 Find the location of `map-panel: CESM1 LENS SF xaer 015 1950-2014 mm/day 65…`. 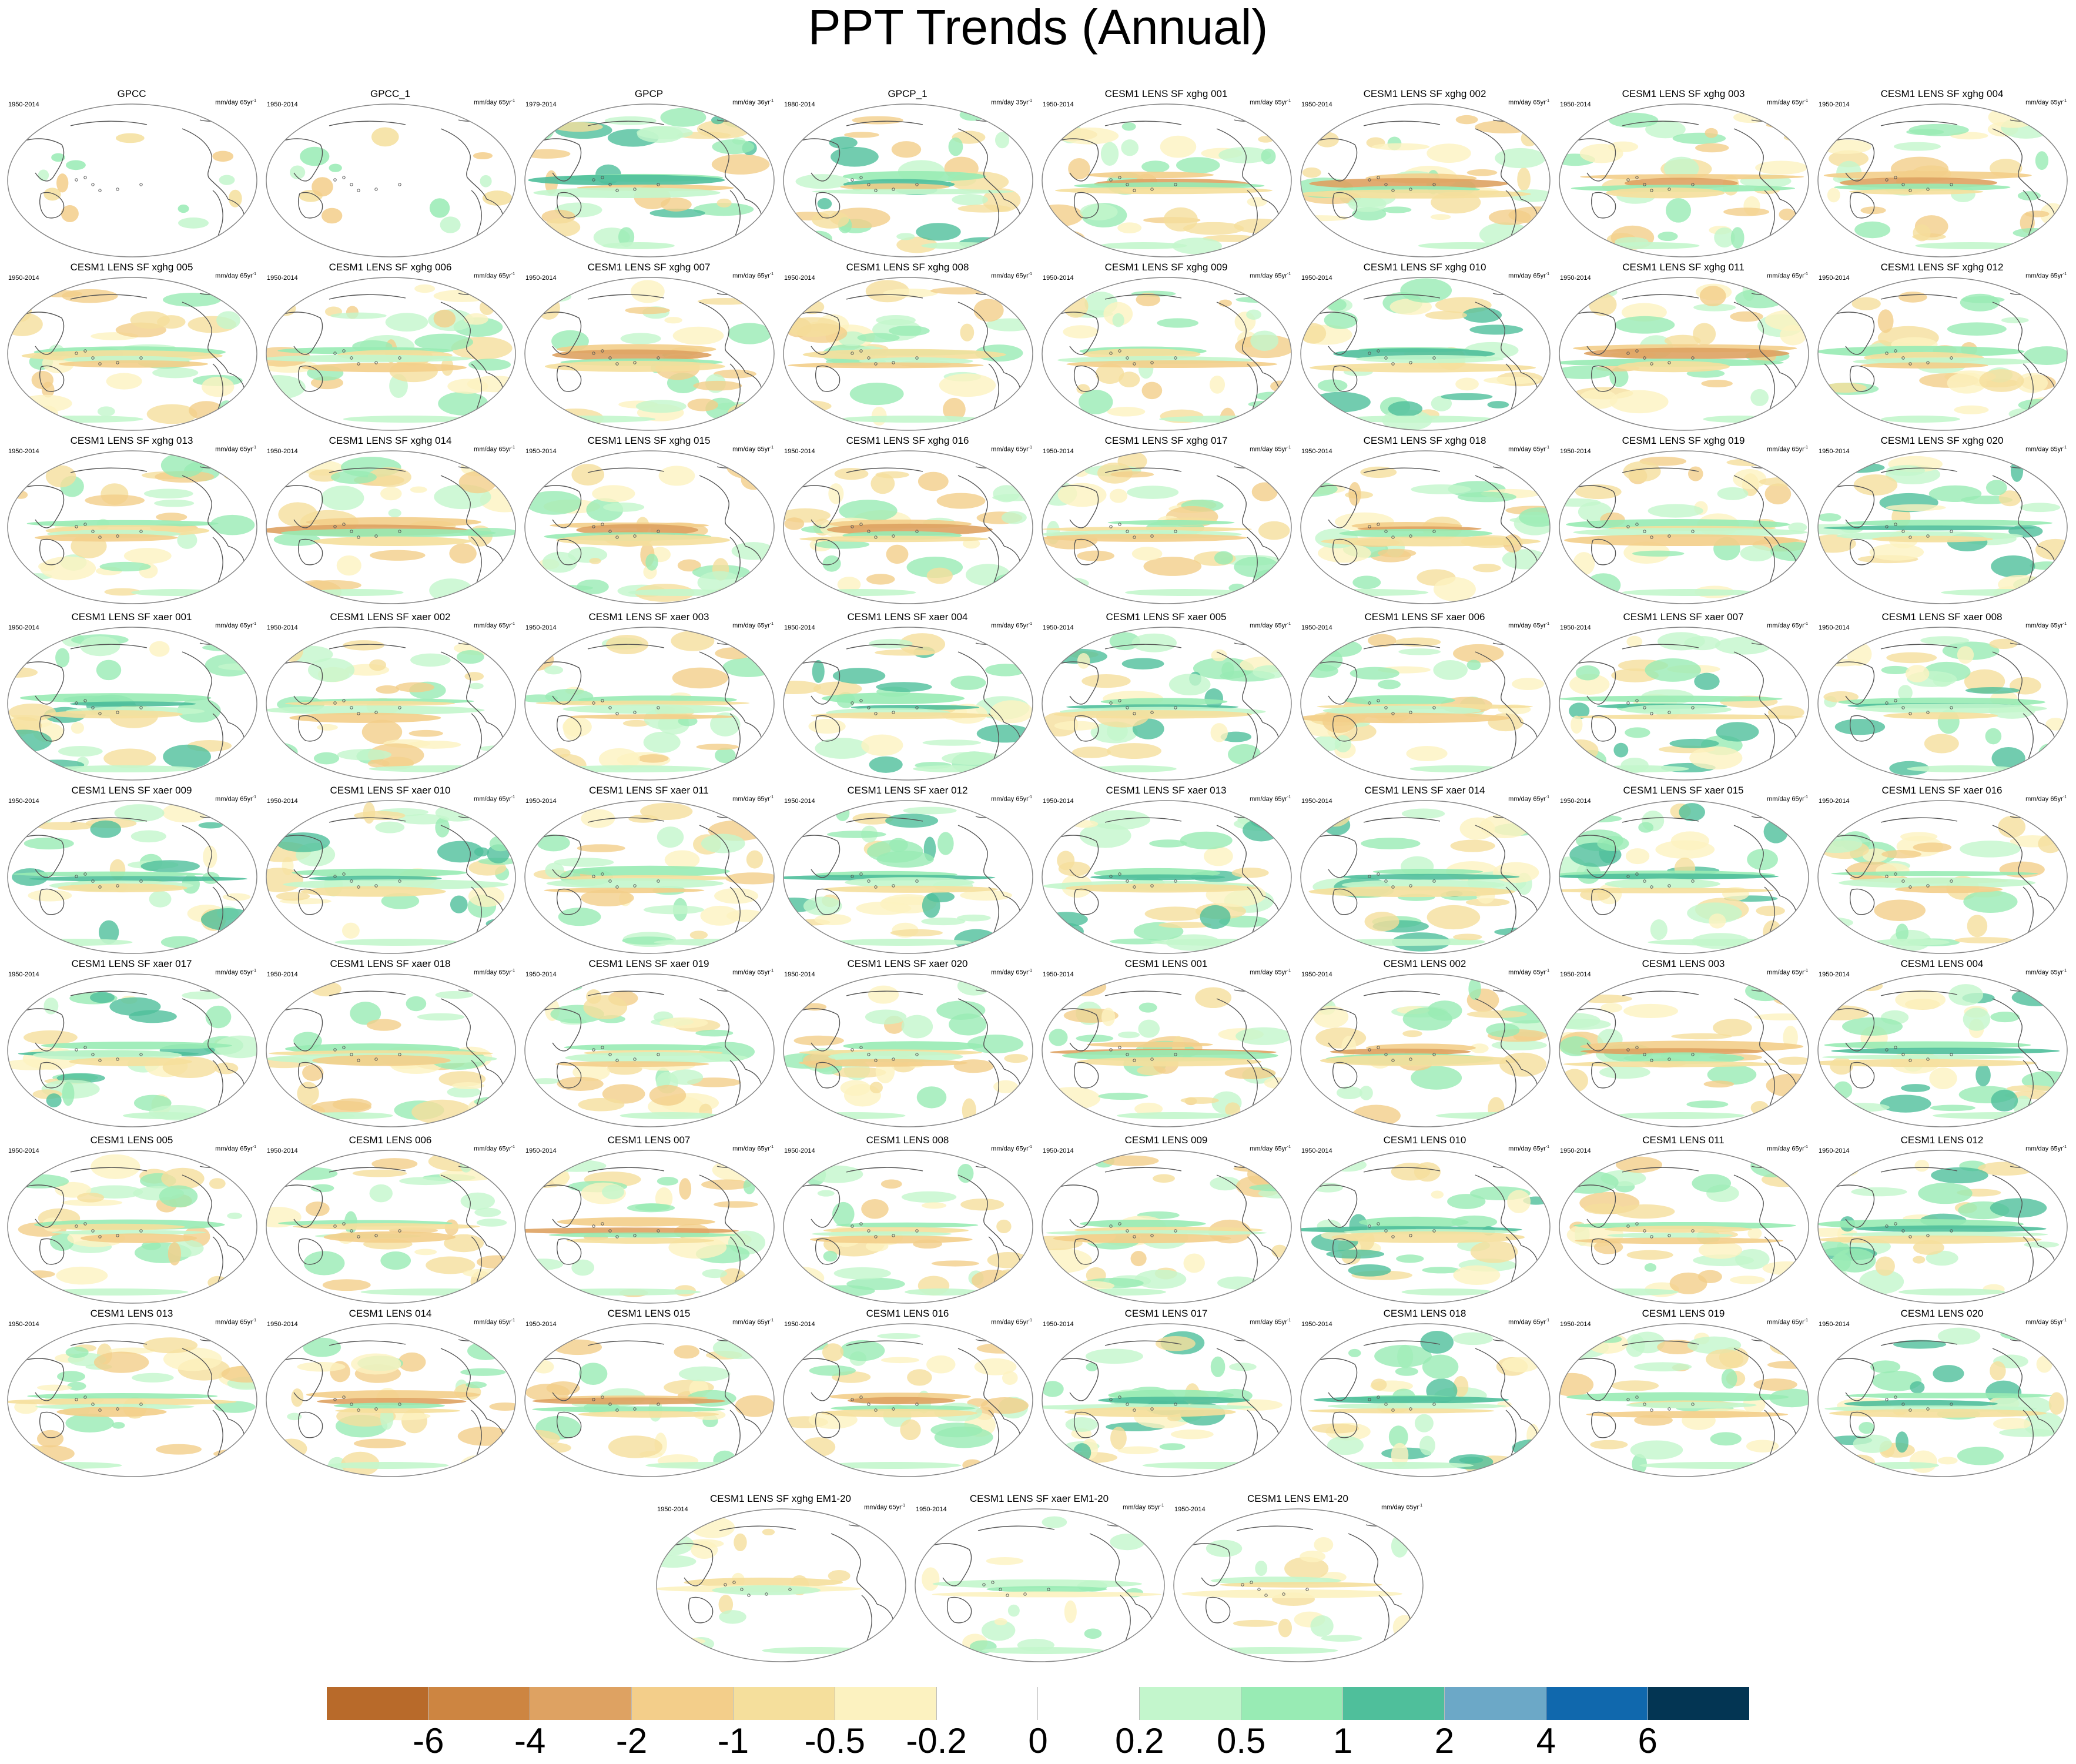

map-panel: CESM1 LENS SF xaer 015 1950-2014 mm/day 65… is located at coordinates (1683, 873).